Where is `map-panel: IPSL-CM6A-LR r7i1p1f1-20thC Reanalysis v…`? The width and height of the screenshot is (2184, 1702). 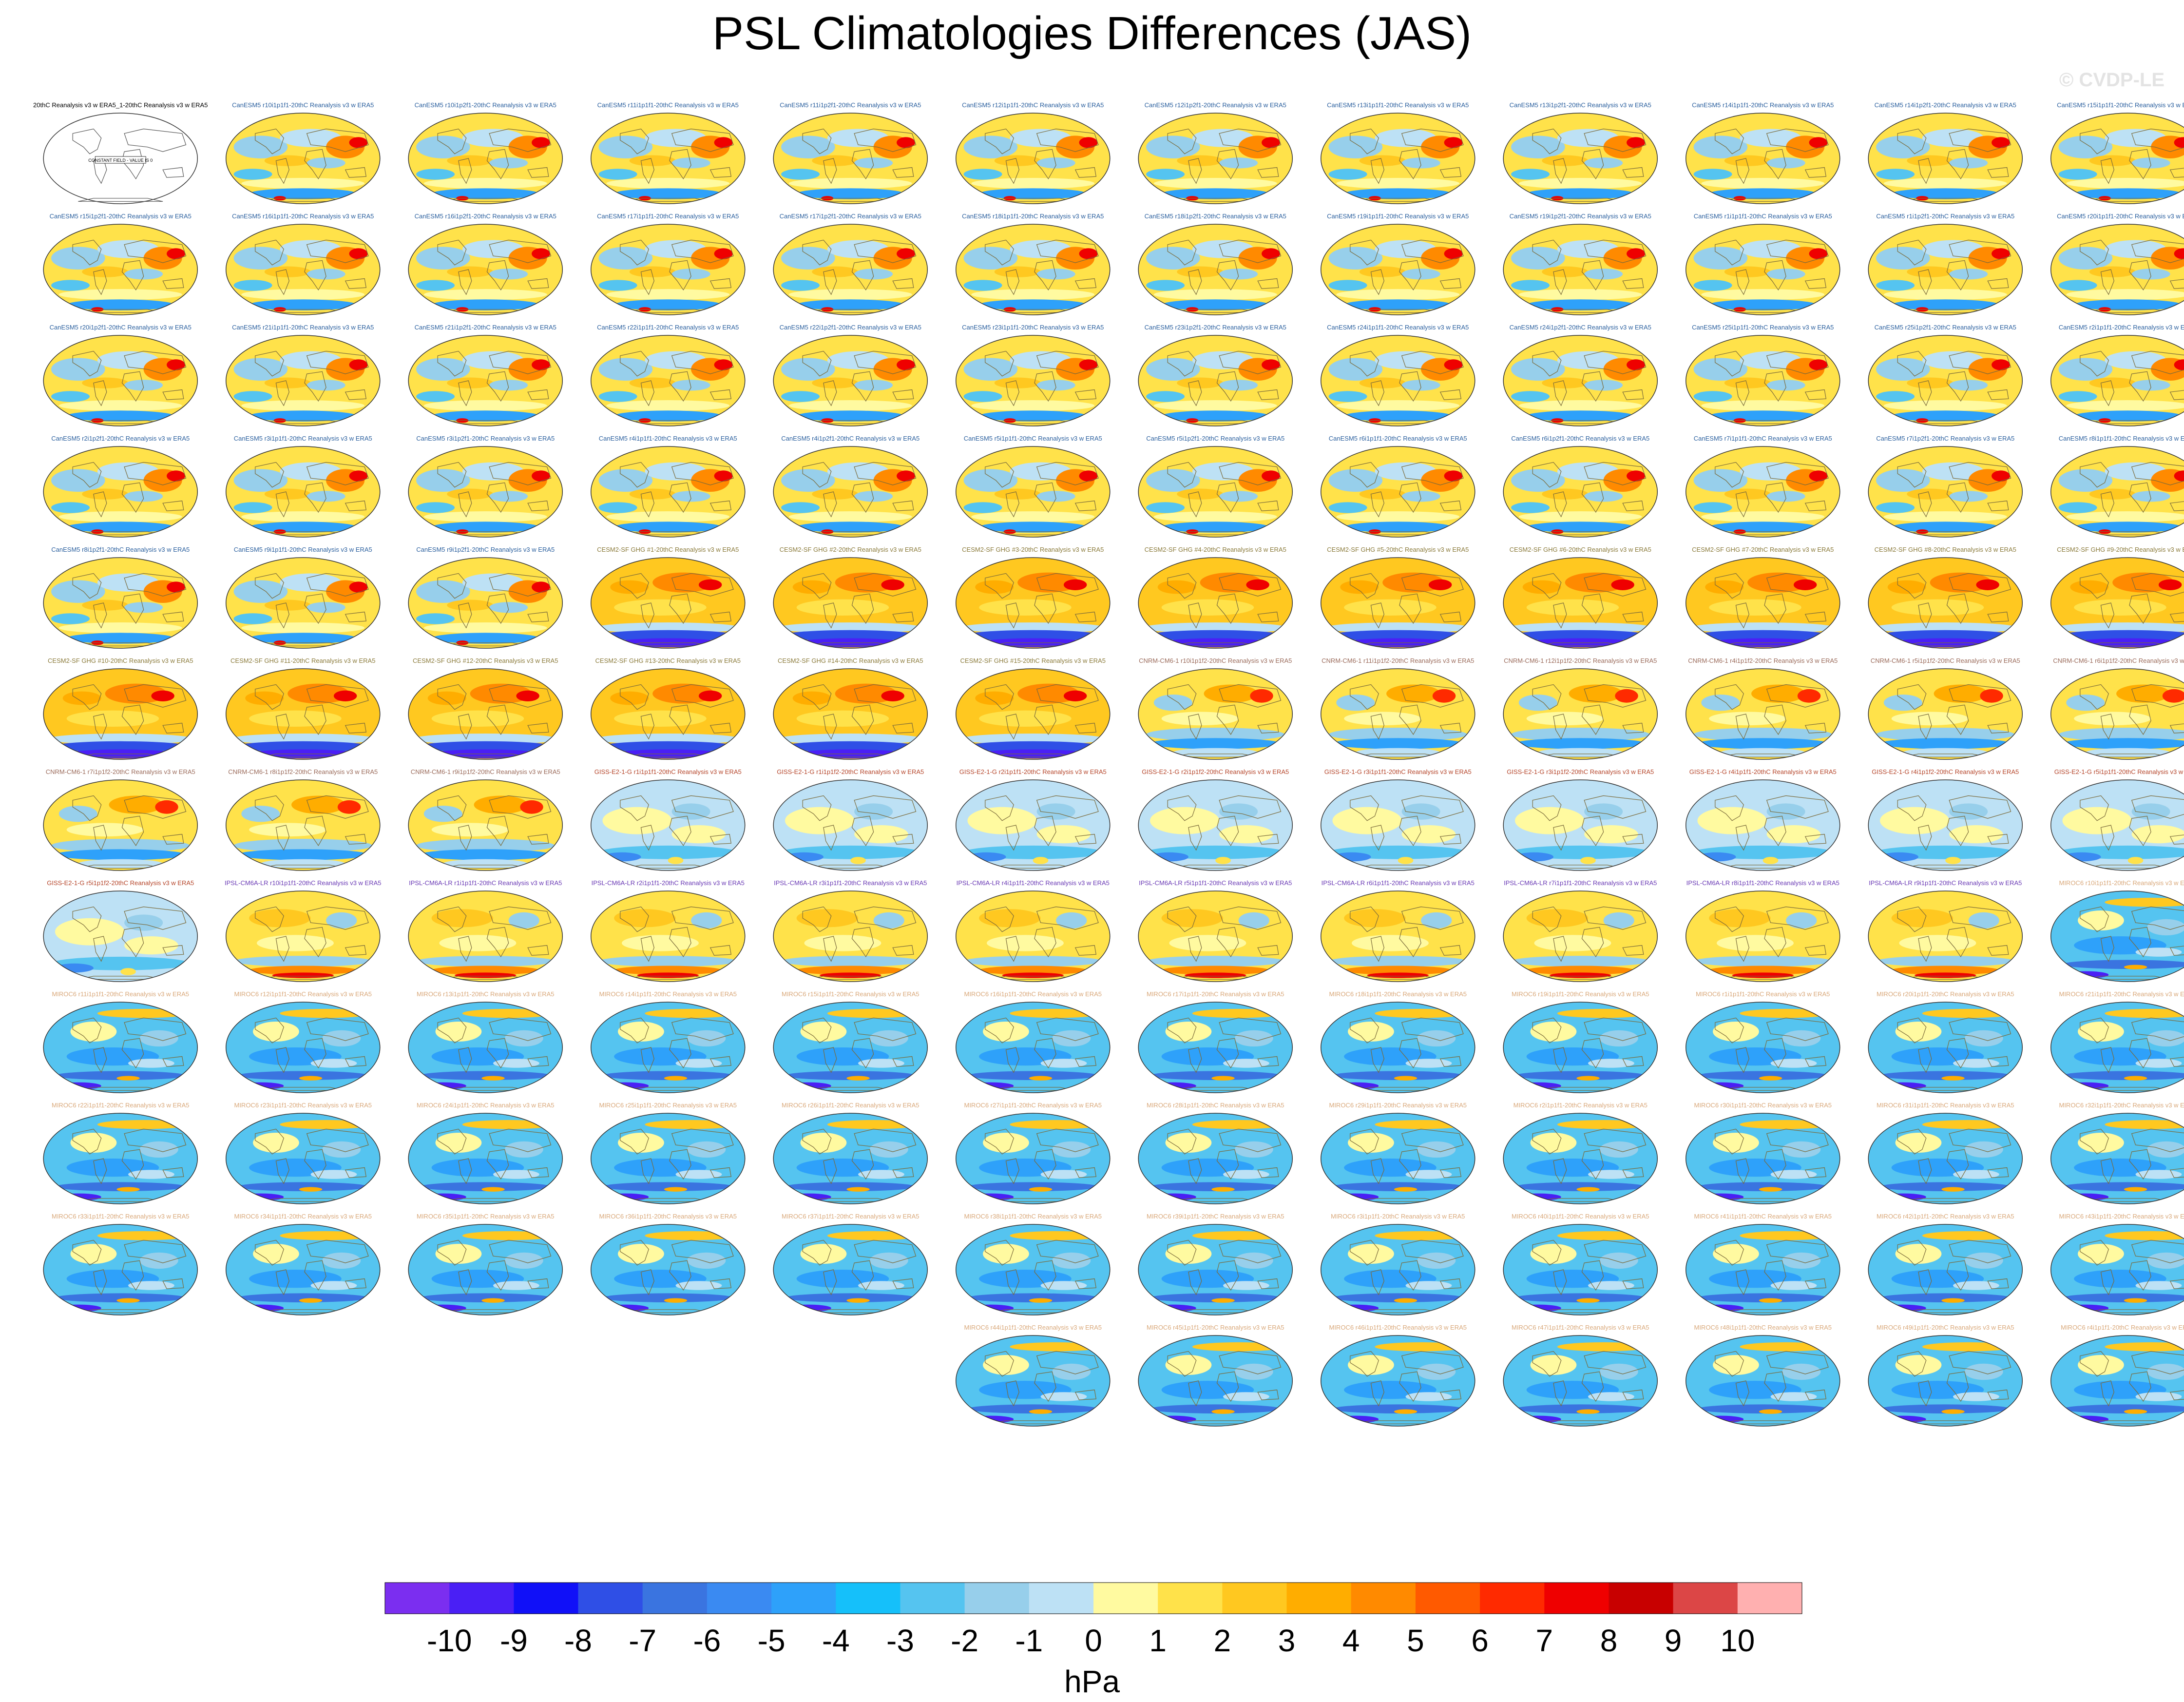 map-panel: IPSL-CM6A-LR r7i1p1f1-20thC Reanalysis v… is located at coordinates (1580, 931).